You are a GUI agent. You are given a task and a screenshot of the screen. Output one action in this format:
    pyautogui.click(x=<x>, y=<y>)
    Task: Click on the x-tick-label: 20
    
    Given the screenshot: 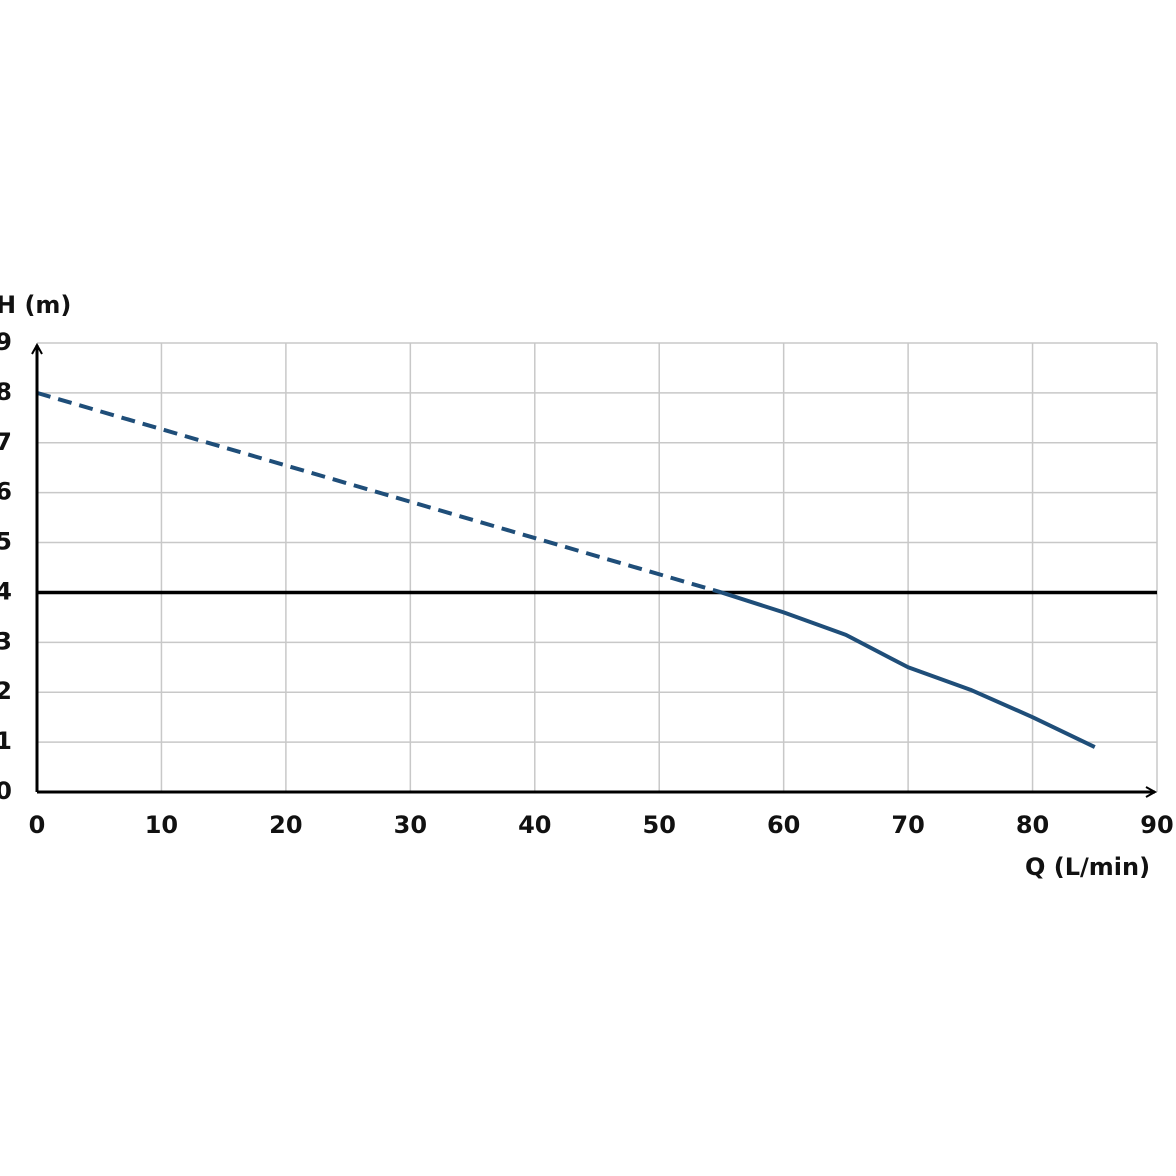 What is the action you would take?
    pyautogui.click(x=285, y=825)
    